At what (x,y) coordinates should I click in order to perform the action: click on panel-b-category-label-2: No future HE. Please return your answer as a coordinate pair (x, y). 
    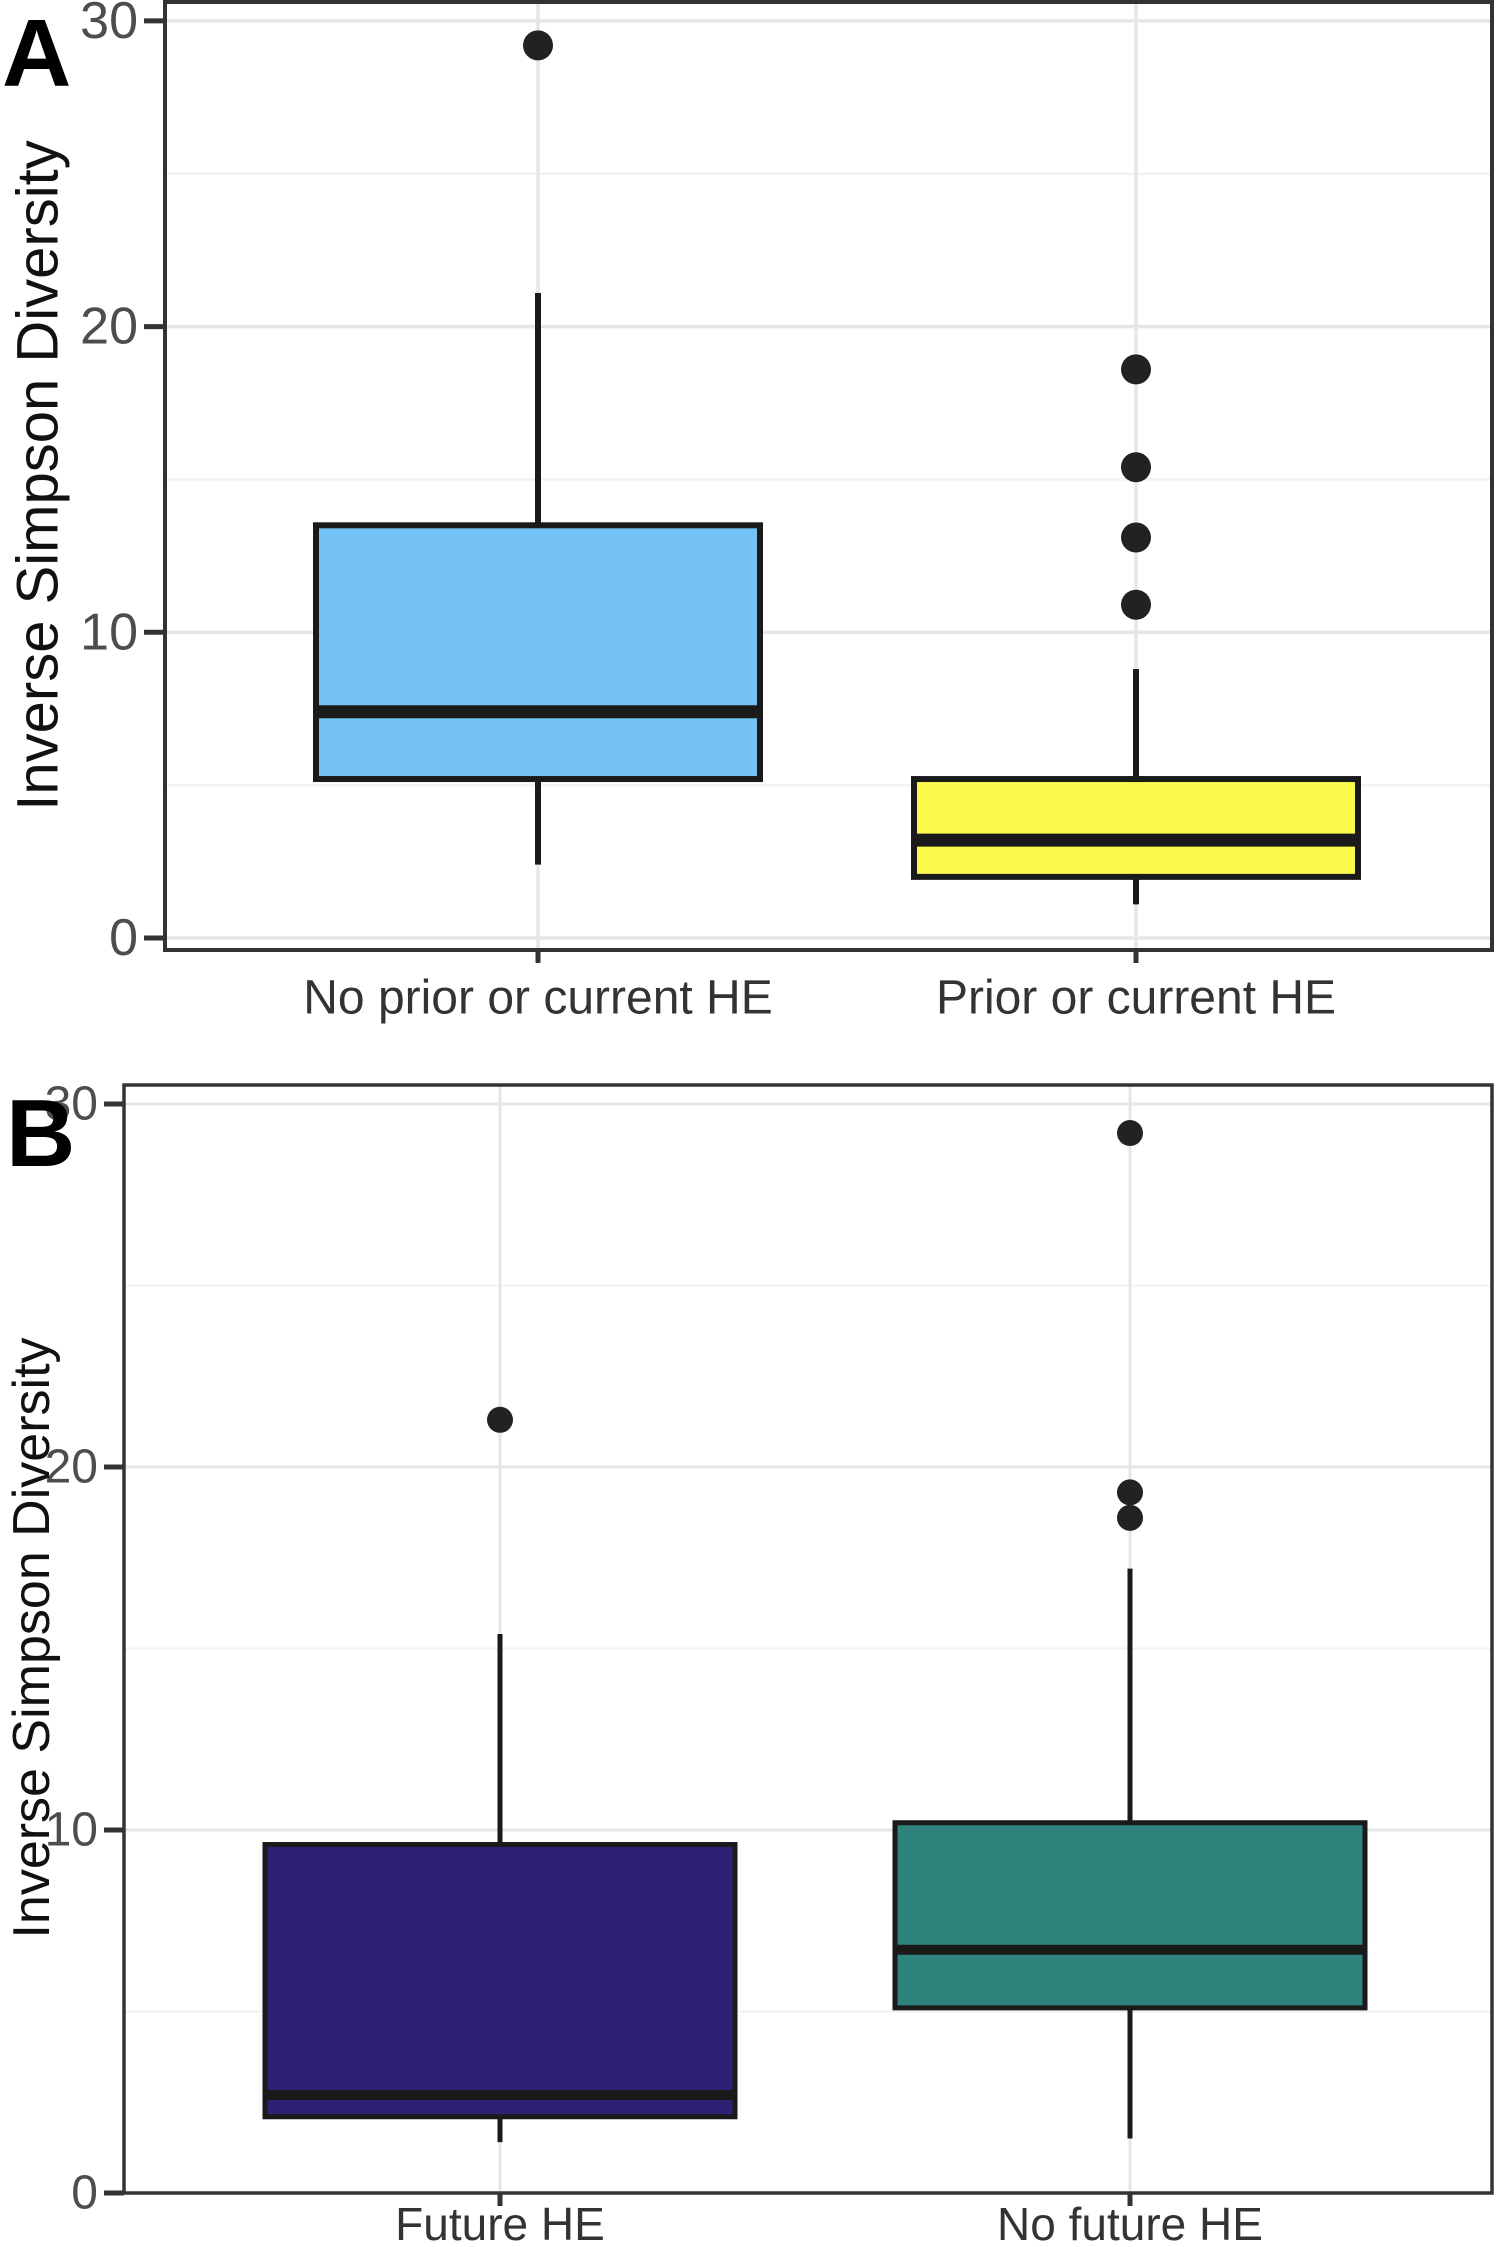
    Looking at the image, I should click on (1130, 2222).